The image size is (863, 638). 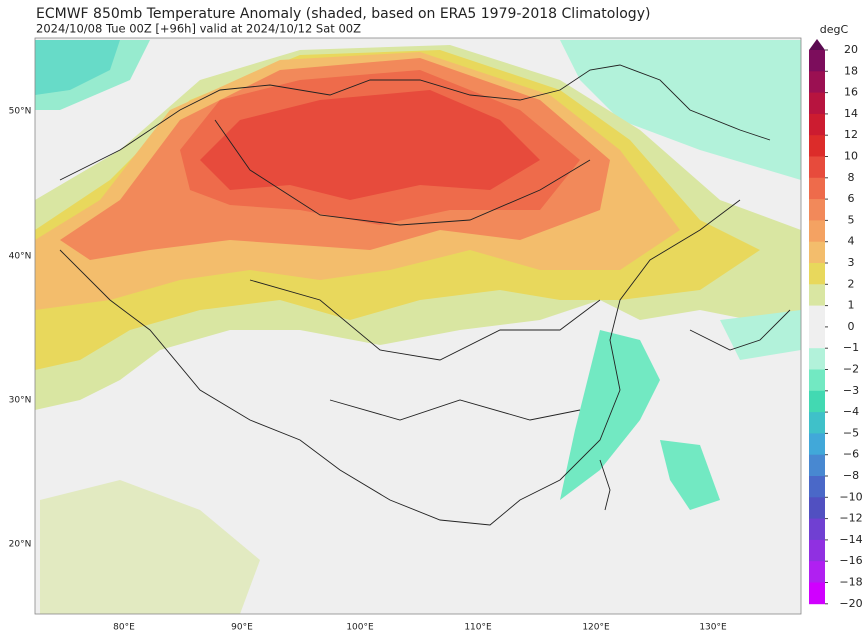 I want to click on colorbar-unit: degC, so click(x=834, y=29).